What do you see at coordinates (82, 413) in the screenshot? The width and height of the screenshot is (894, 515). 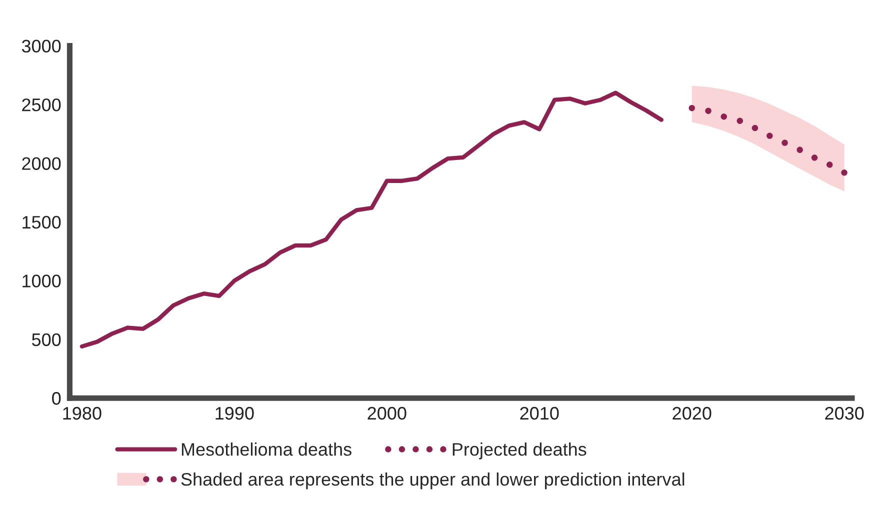 I see `x-tick-label: 1980` at bounding box center [82, 413].